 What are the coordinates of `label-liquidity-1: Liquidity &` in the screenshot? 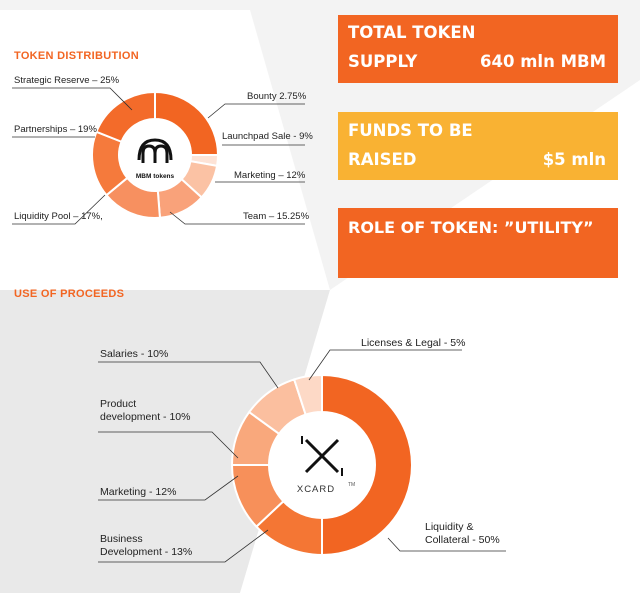 It's located at (449, 527).